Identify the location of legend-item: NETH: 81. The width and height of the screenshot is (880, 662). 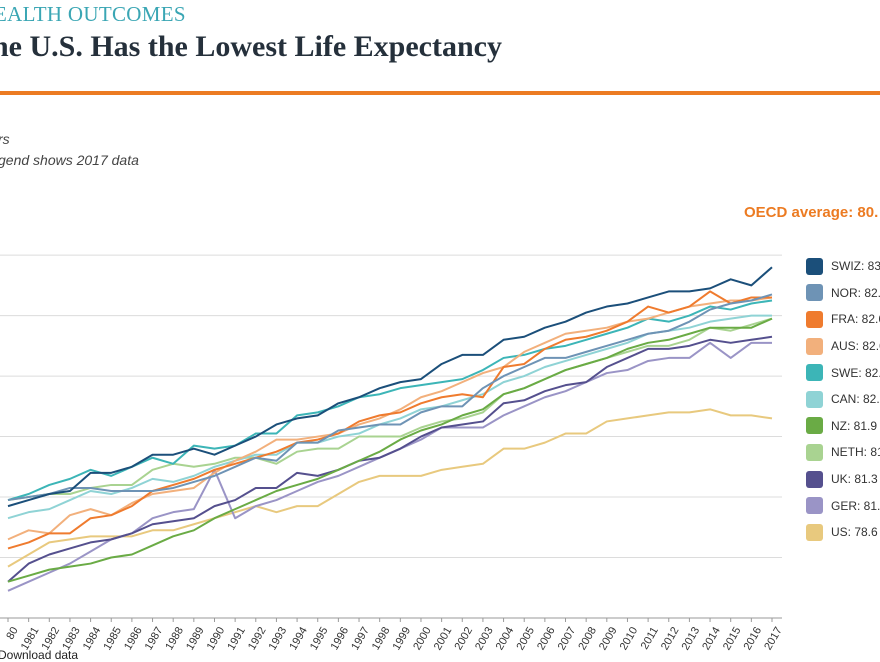
(843, 452).